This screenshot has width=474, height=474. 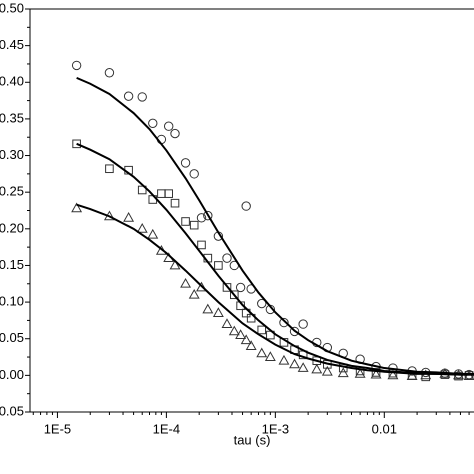 I want to click on y-tick-label: 0.10, so click(x=12, y=301).